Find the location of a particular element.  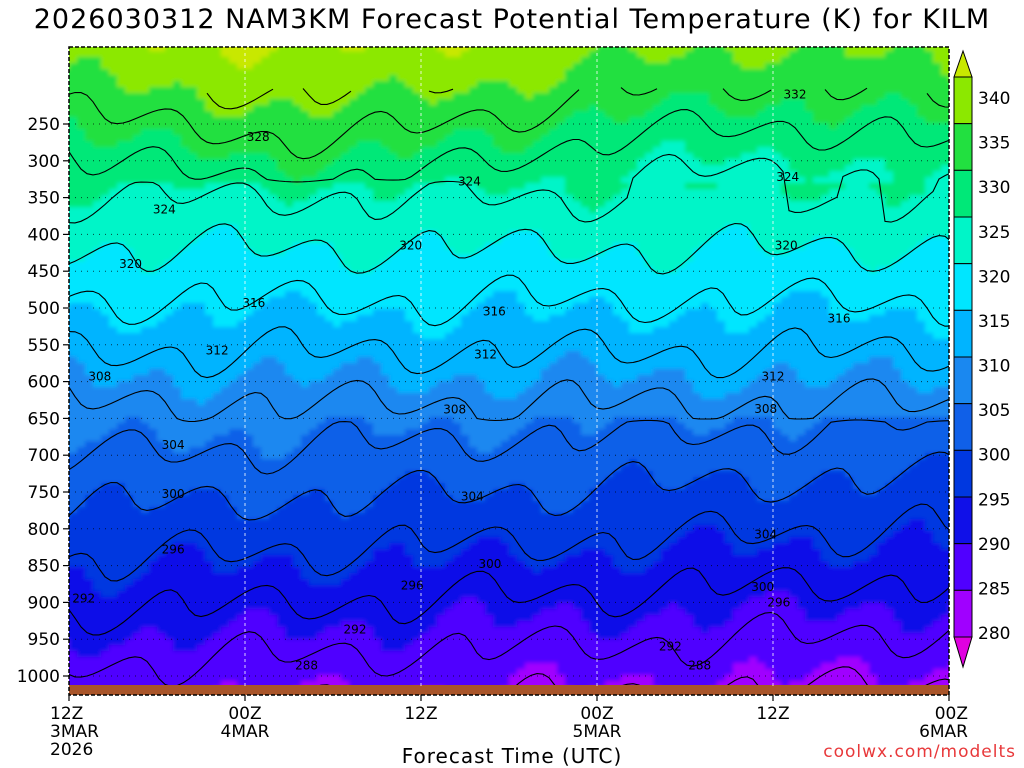

colorbar-label: 310 is located at coordinates (994, 367).